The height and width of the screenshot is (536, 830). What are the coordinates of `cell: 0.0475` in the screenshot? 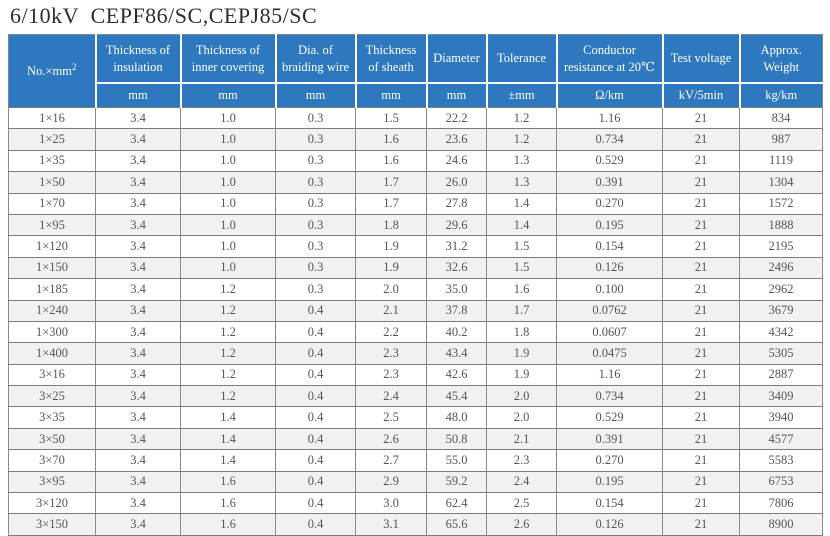 It's located at (609, 353).